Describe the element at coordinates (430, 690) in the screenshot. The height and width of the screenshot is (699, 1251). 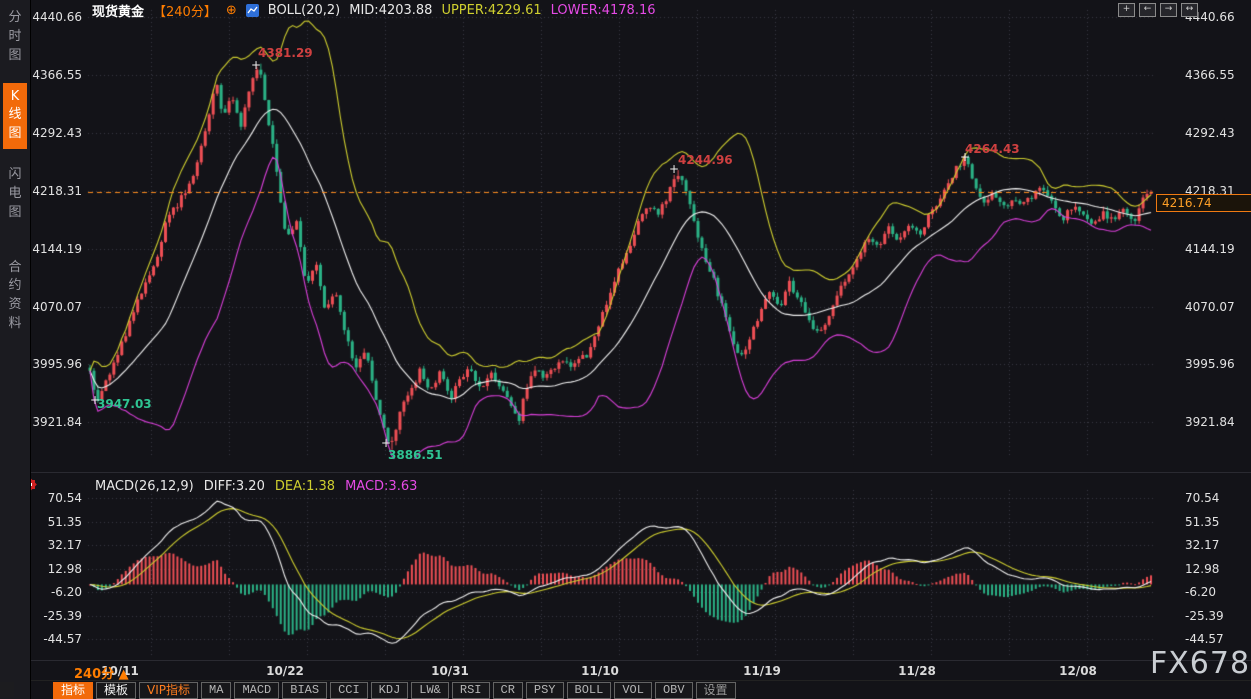
I see `toolbar-button-LW&: LW&` at that location.